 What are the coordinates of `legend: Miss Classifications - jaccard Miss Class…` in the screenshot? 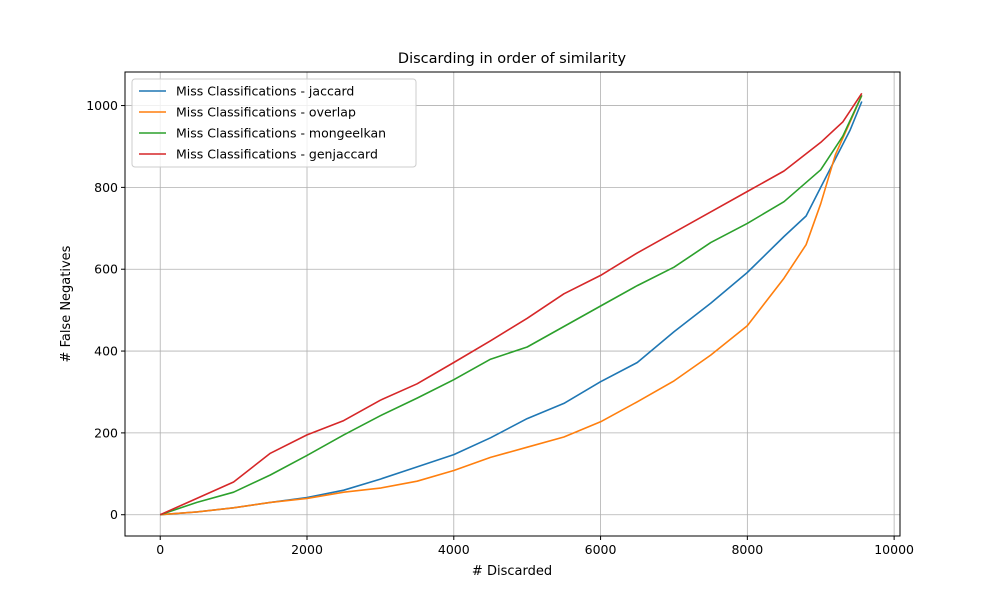 It's located at (274, 123).